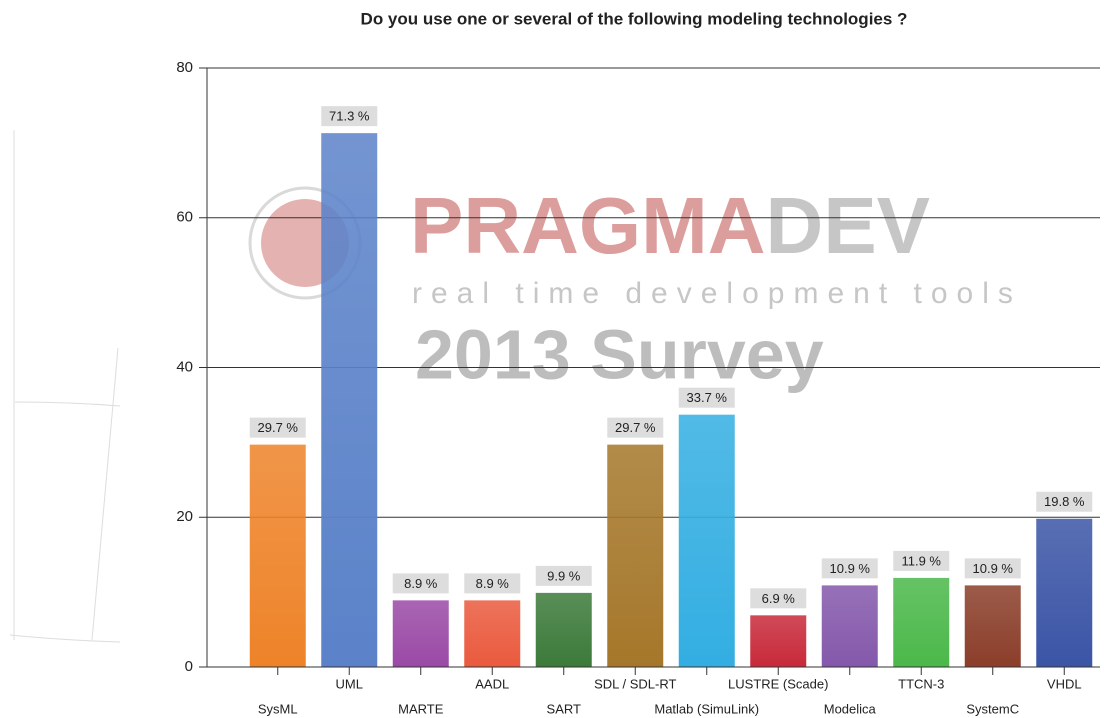 The height and width of the screenshot is (718, 1104). I want to click on x-tick-label: UML, so click(349, 683).